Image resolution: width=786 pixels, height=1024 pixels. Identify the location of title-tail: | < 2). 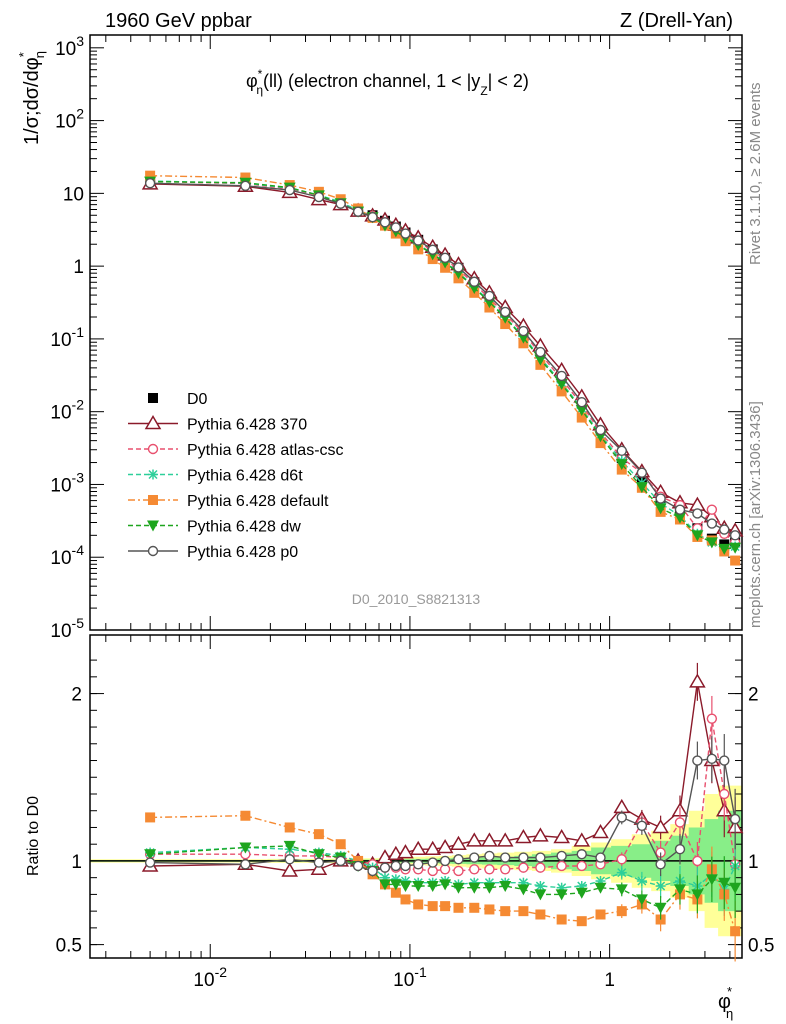
(508, 81).